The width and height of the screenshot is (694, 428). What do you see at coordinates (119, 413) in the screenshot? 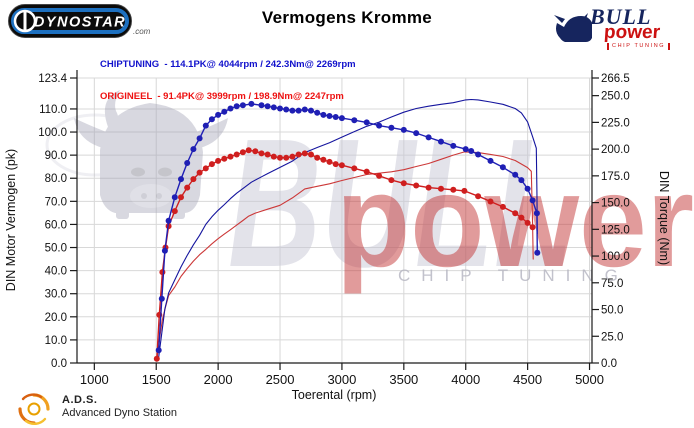
I see `ads-name: Advanced Dyno Station` at bounding box center [119, 413].